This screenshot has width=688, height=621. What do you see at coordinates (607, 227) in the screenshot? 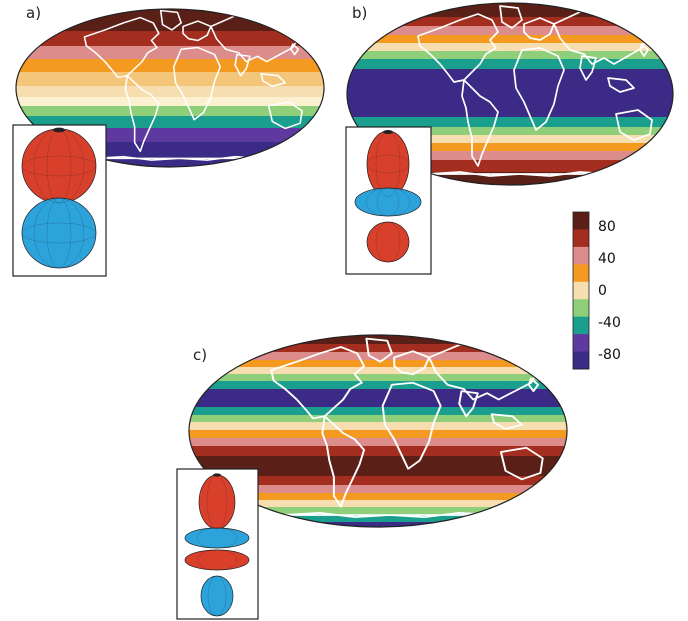
I see `colorbar-tick-80: 80` at bounding box center [607, 227].